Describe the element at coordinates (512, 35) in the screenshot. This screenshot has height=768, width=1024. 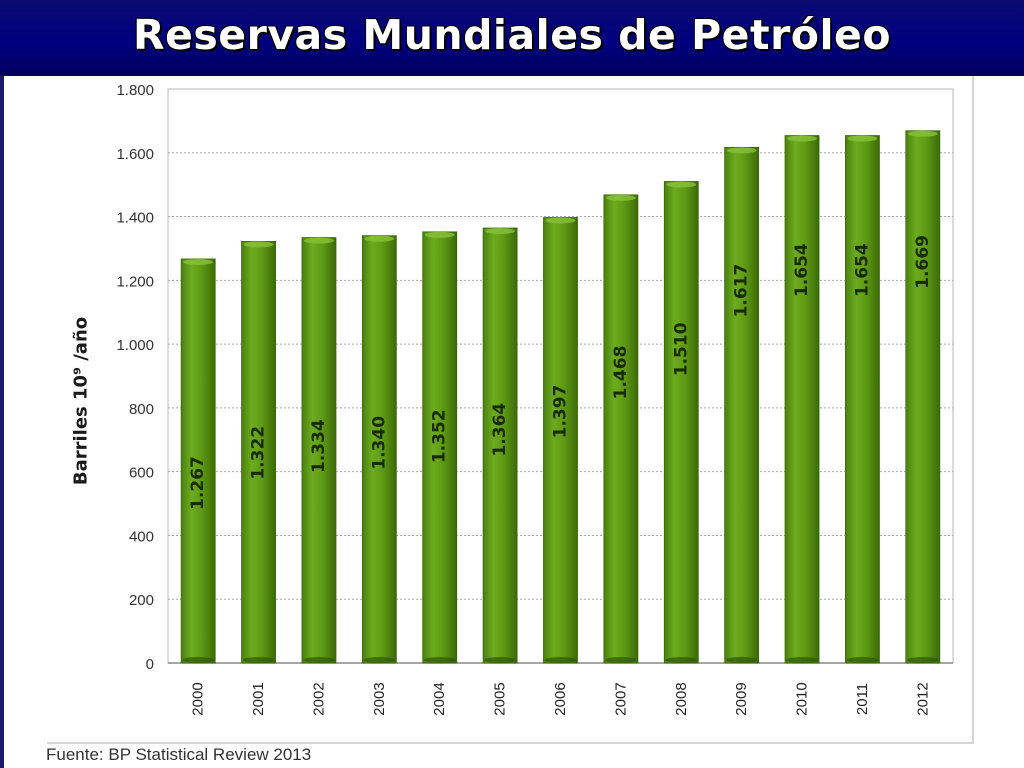
I see `slide-title: Reservas Mundiales de Petróleo` at that location.